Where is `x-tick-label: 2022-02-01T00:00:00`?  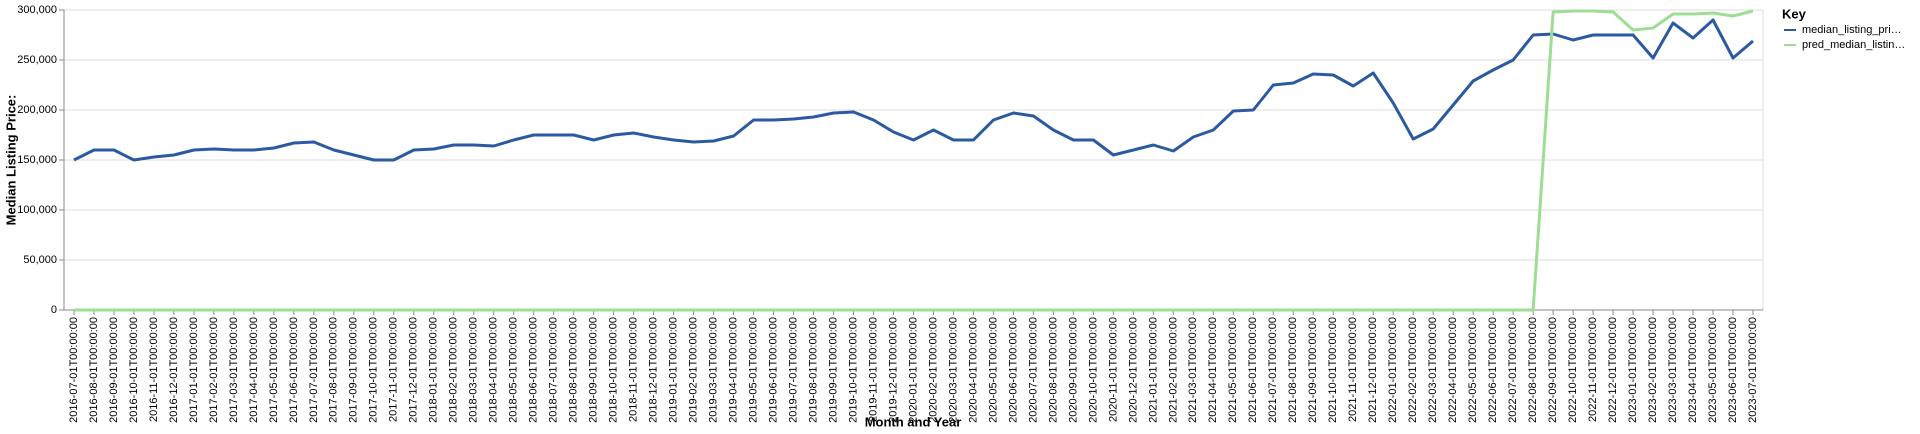 x-tick-label: 2022-02-01T00:00:00 is located at coordinates (1413, 370).